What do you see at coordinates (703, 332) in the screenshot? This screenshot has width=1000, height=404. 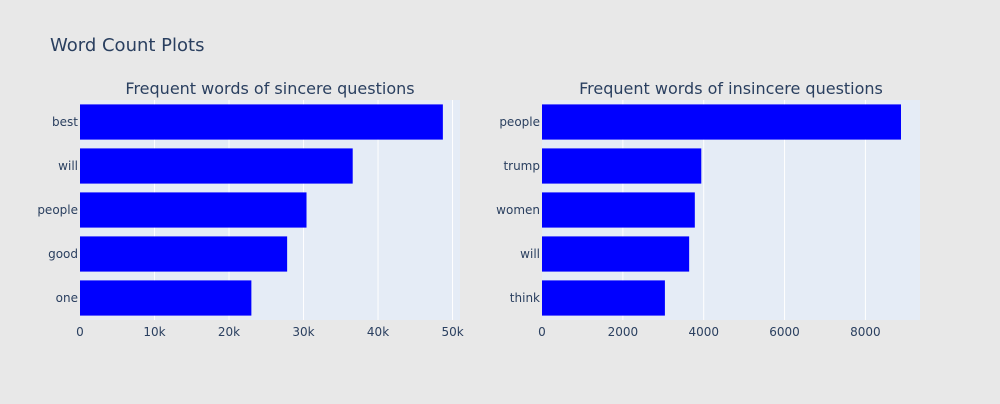 I see `x-tick-label: 4000` at bounding box center [703, 332].